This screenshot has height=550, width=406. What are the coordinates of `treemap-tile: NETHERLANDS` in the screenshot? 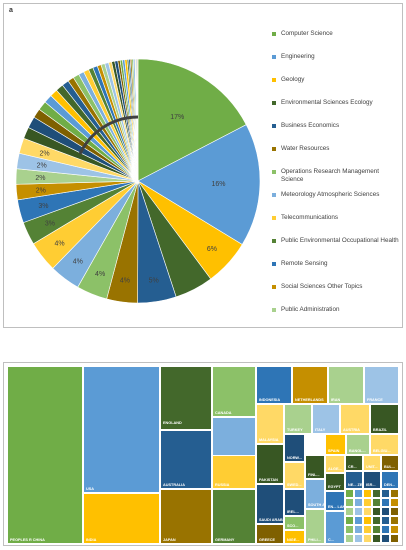 It's located at (310, 385).